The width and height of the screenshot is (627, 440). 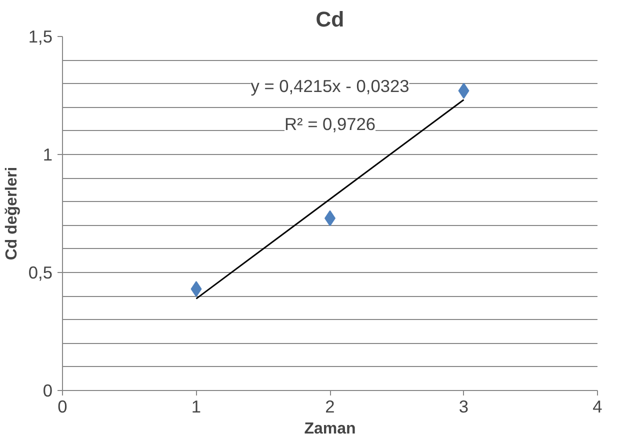 What do you see at coordinates (63, 406) in the screenshot?
I see `x-tick-label: 0` at bounding box center [63, 406].